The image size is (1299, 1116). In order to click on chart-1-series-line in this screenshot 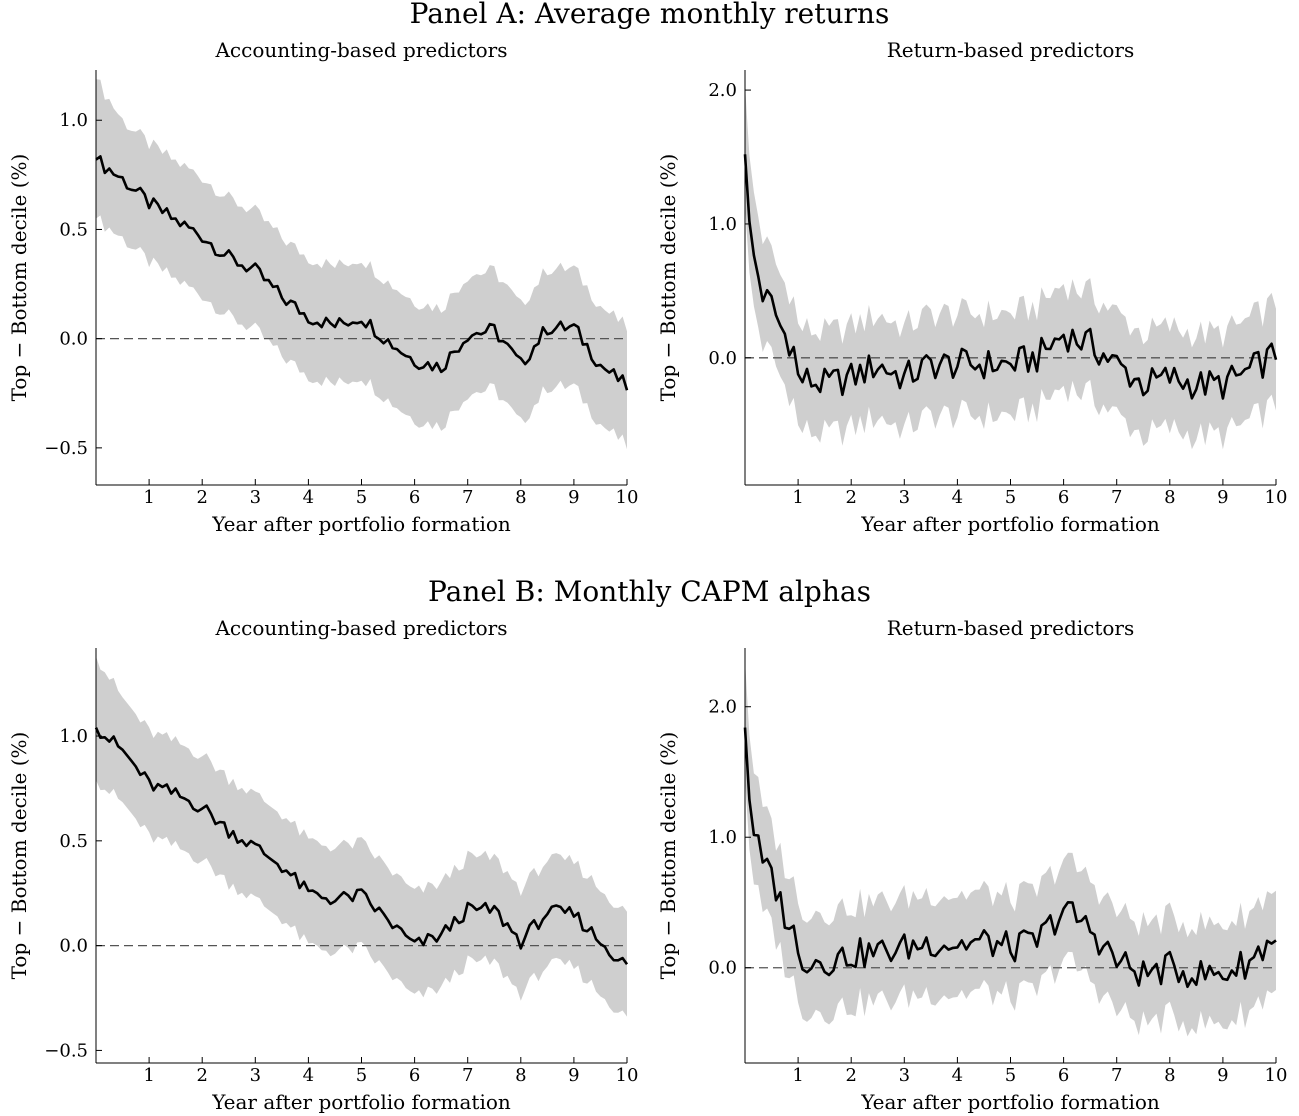, I will do `click(362, 273)`.